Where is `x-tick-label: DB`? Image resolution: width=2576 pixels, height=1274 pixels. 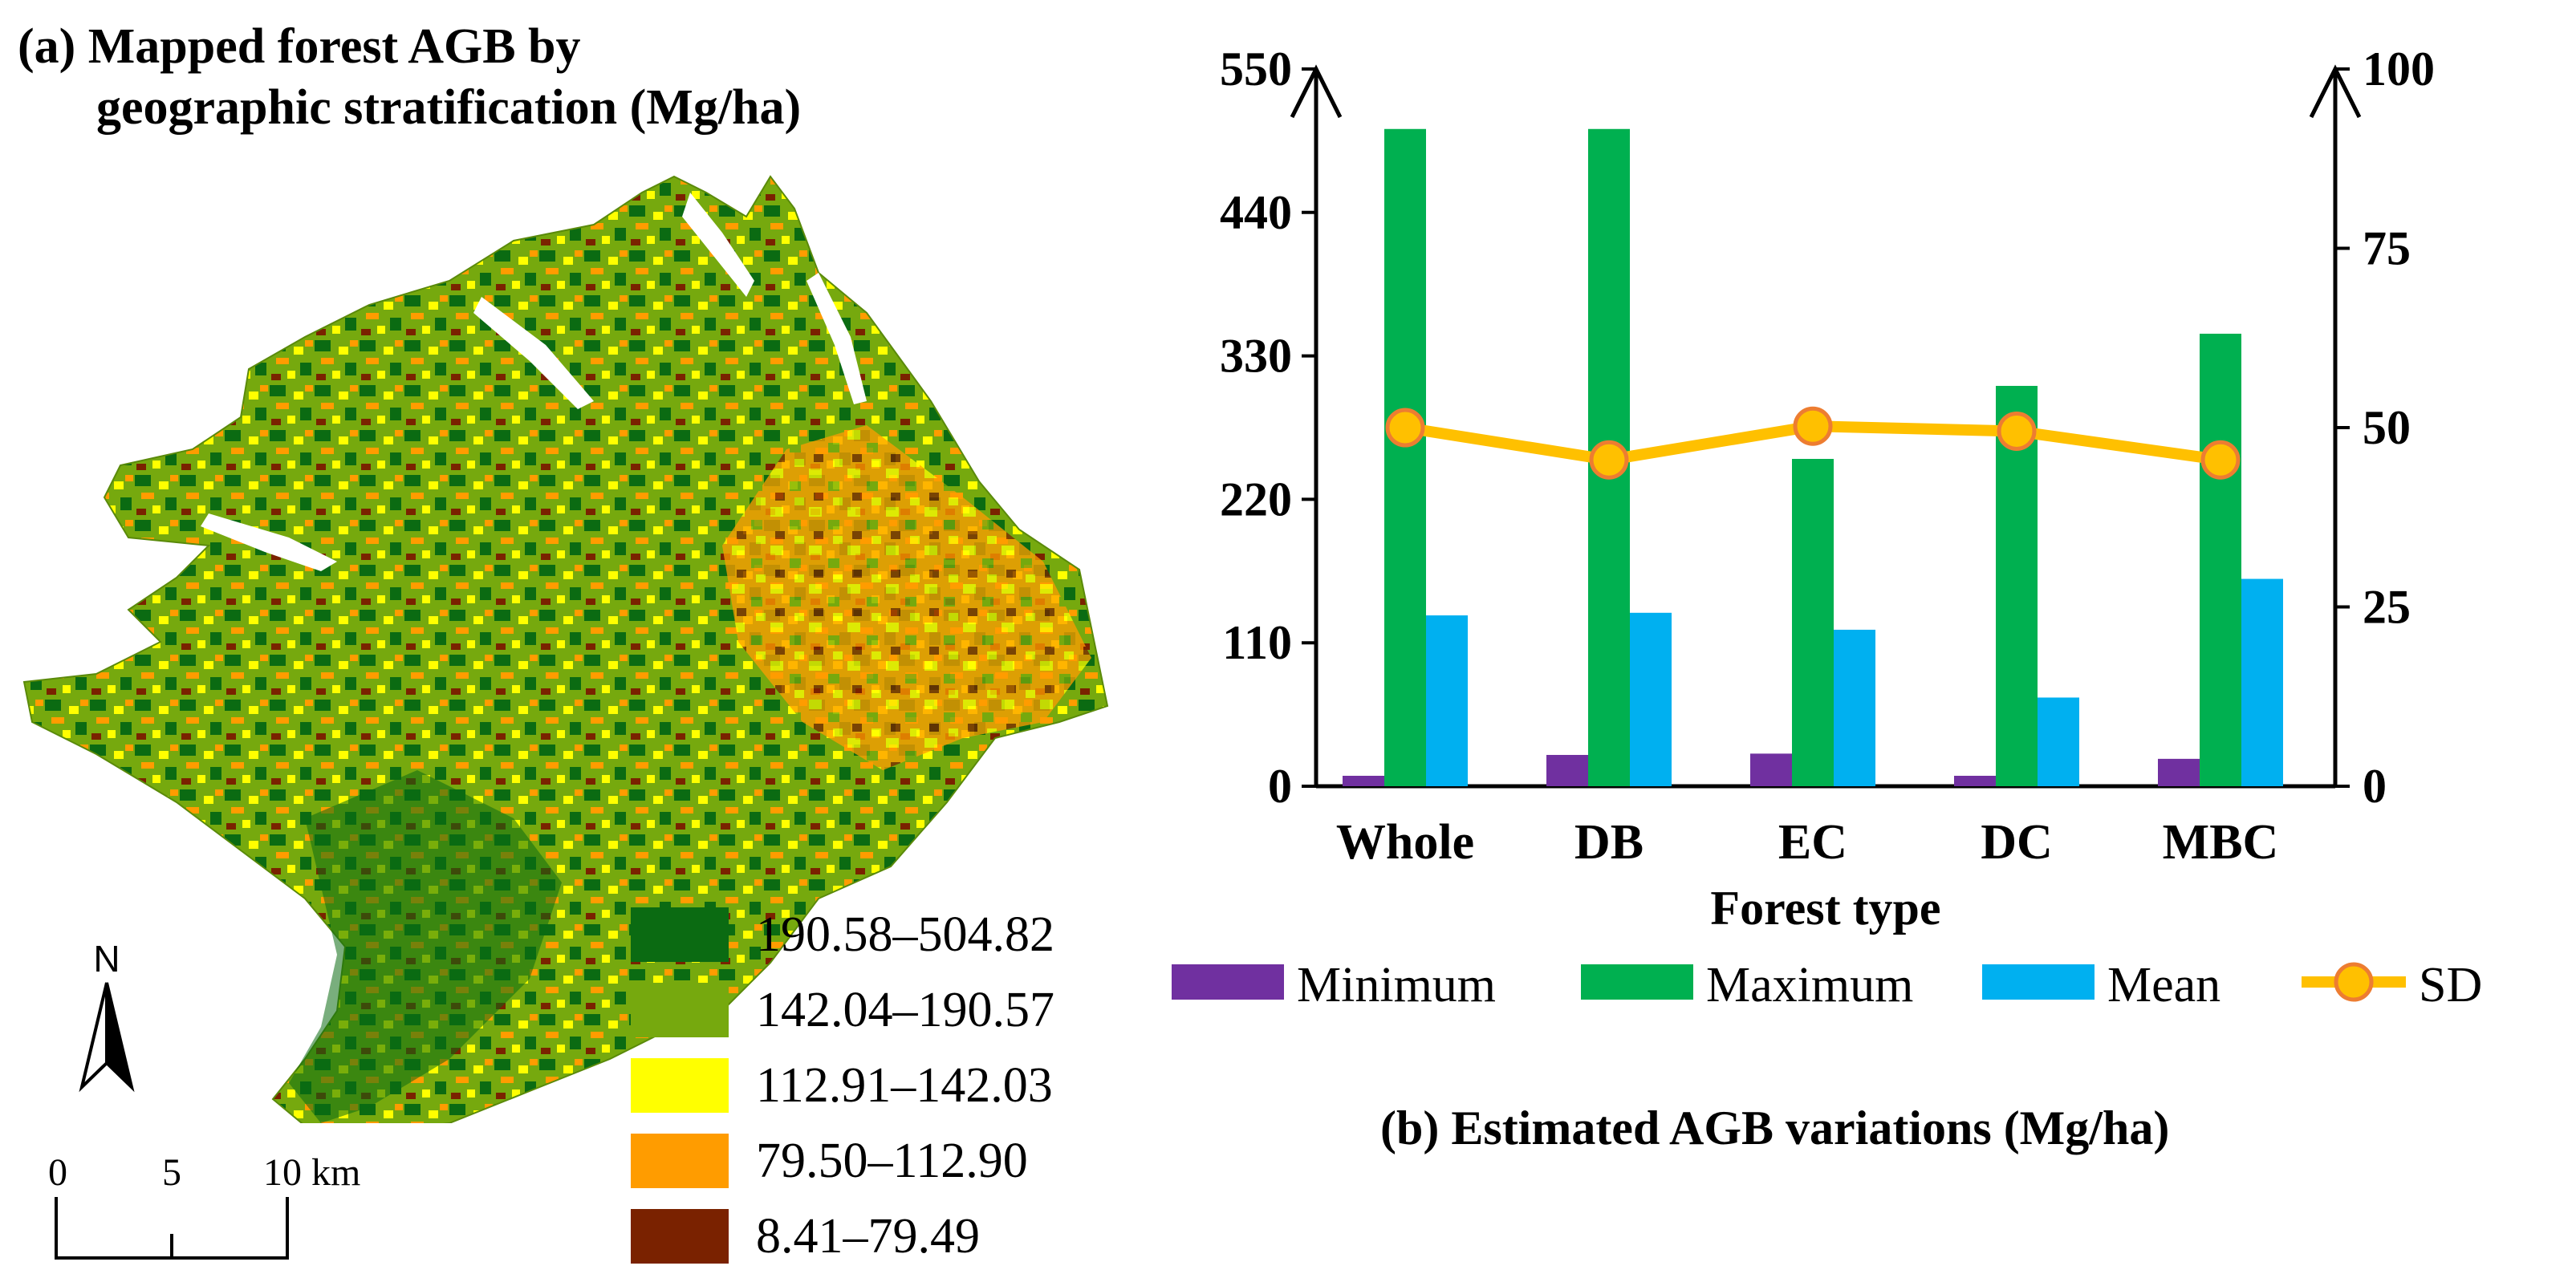 x-tick-label: DB is located at coordinates (1609, 842).